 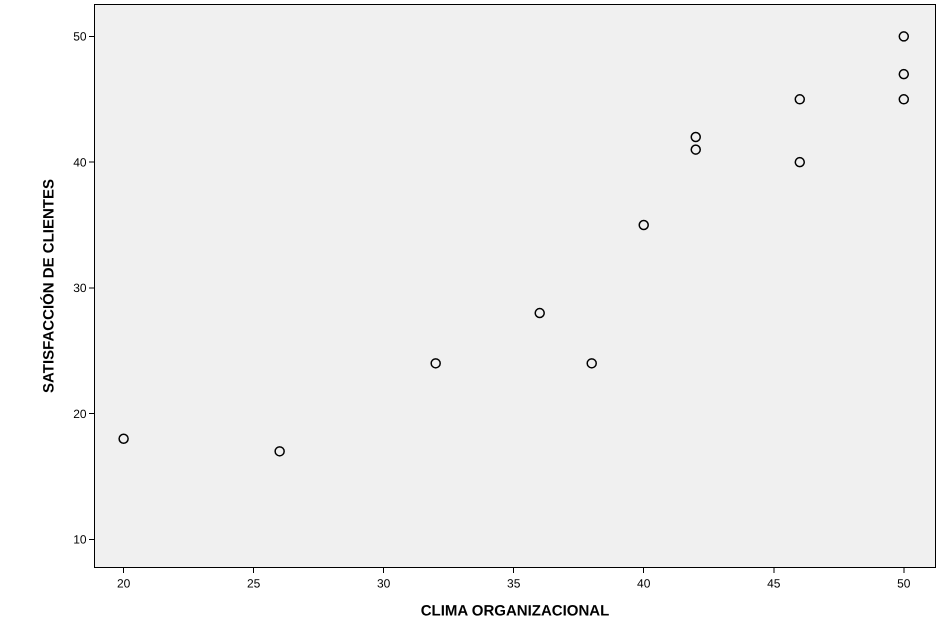 I want to click on x-tick-label: 30, so click(x=383, y=583).